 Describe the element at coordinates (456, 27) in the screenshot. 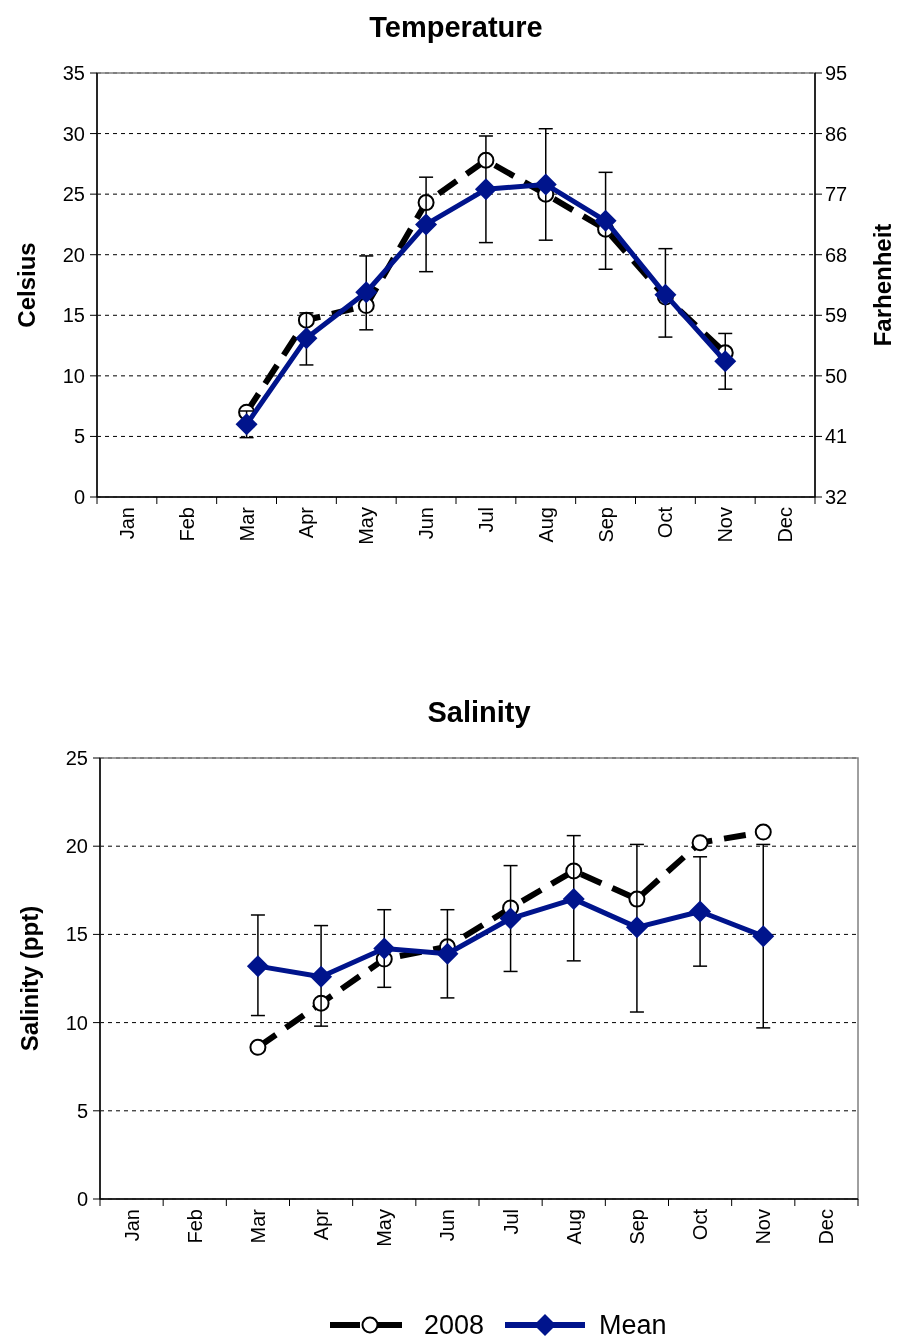

I see `chart-title: Temperature` at that location.